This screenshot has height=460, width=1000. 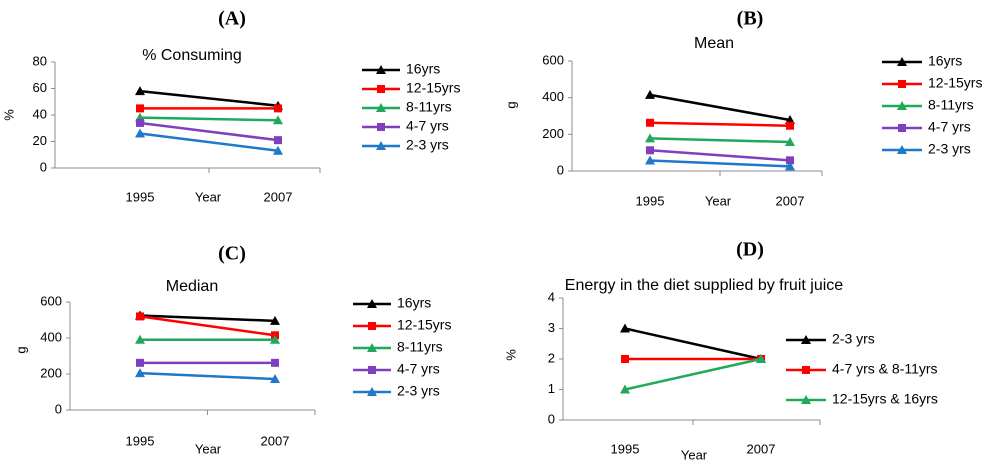 I want to click on legend-label: 4-7 yrs & 8-11yrs, so click(x=885, y=369).